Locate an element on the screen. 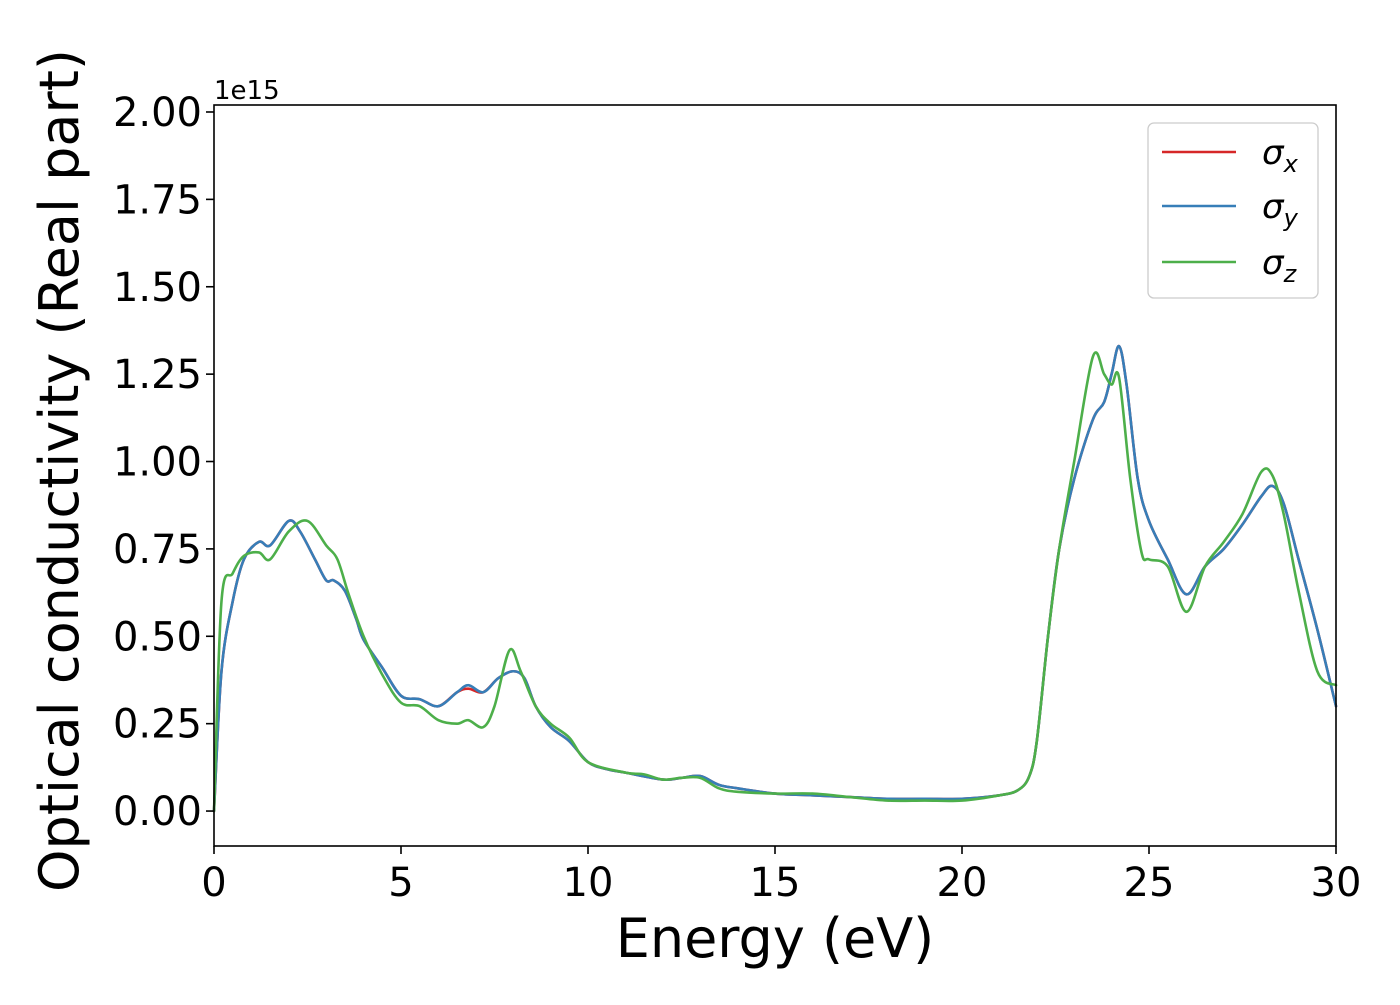 Image resolution: width=1400 pixels, height=1005 pixels. x-tick-label: 25 is located at coordinates (1149, 883).